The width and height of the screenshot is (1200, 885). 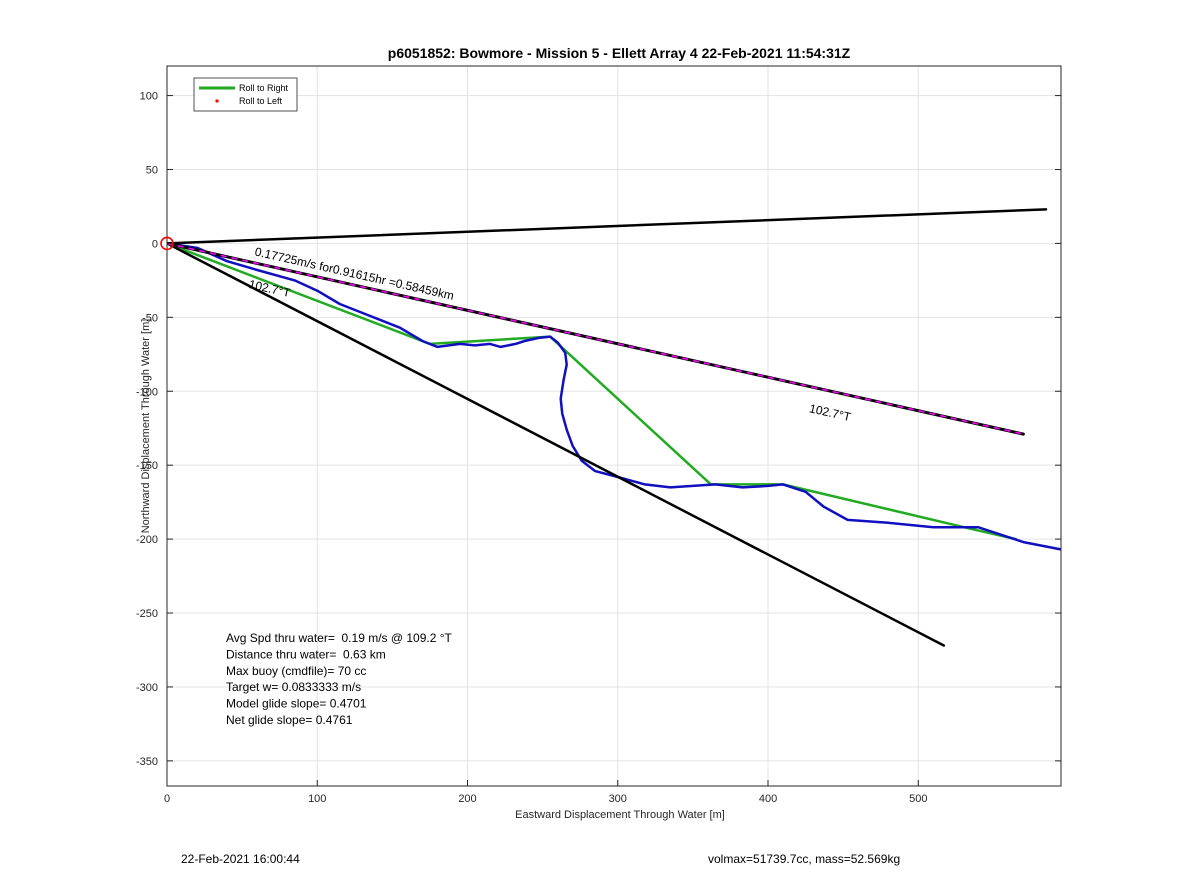 I want to click on x-tick-label: 300, so click(x=618, y=799).